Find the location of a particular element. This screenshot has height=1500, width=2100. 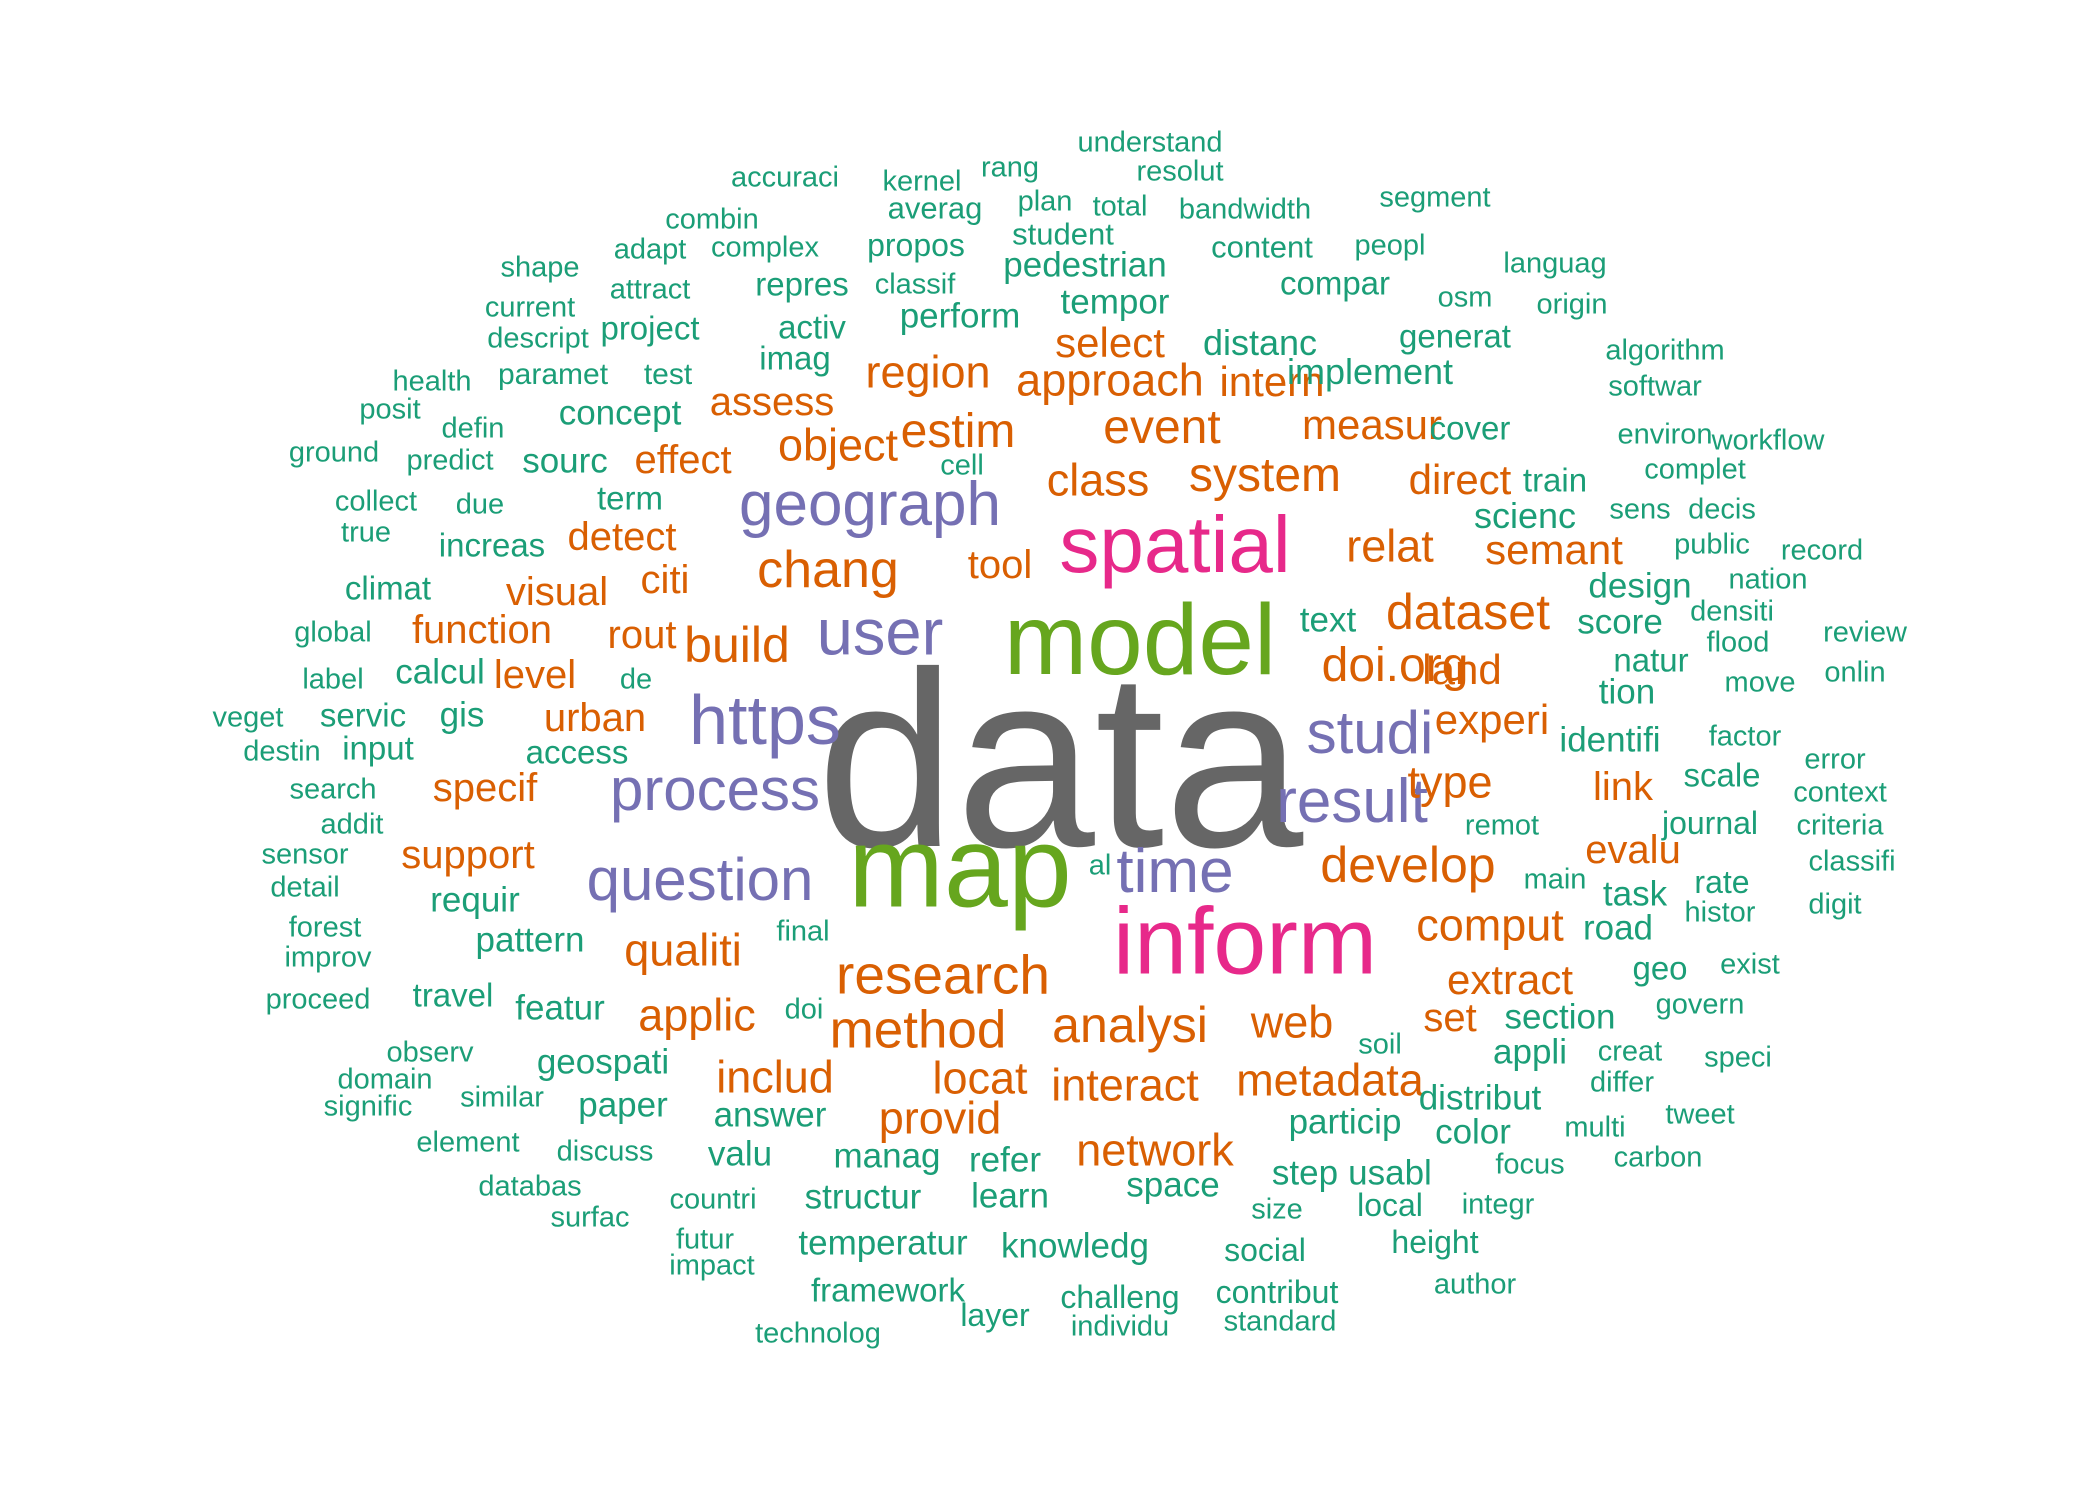

word-carbon: carbon is located at coordinates (1658, 1157).